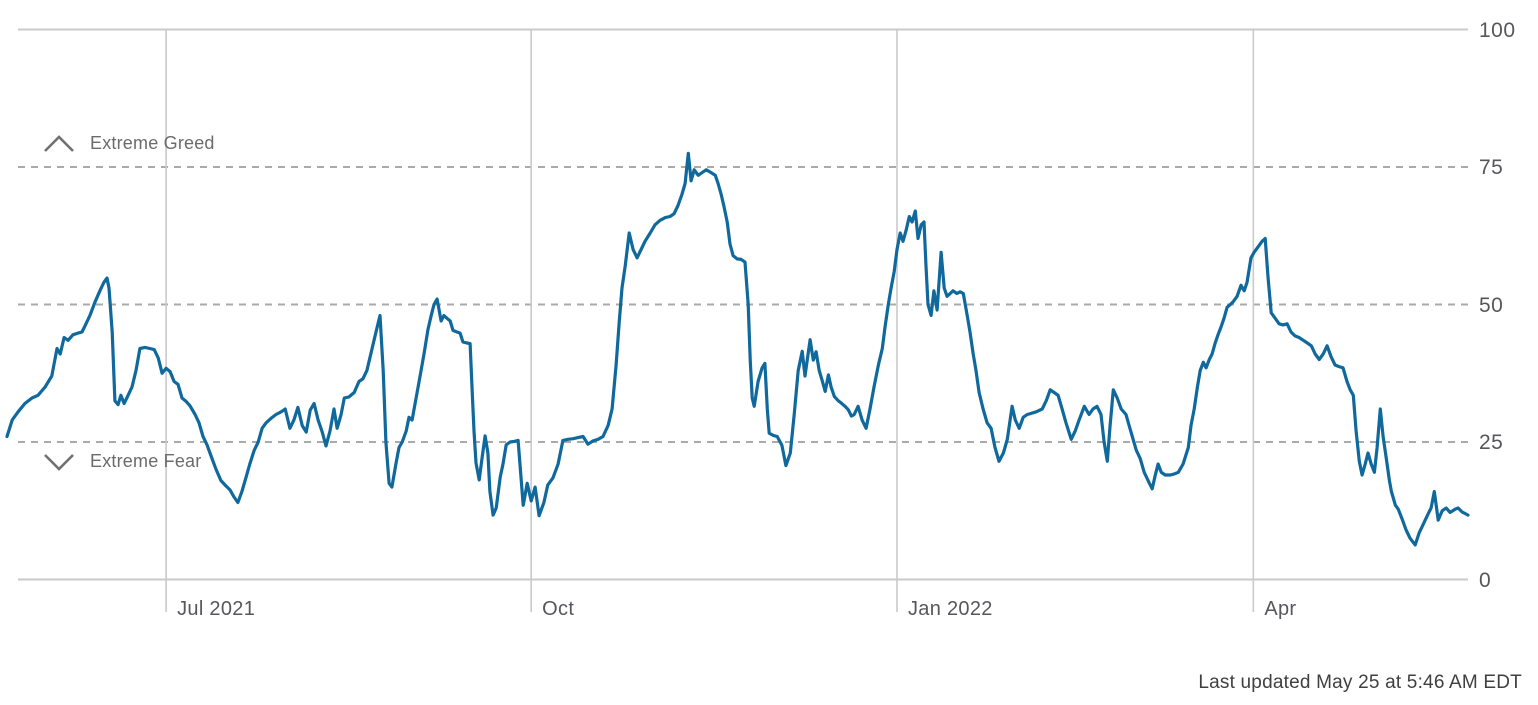 The height and width of the screenshot is (705, 1538). I want to click on y-axis-tick-label: 100, so click(1497, 30).